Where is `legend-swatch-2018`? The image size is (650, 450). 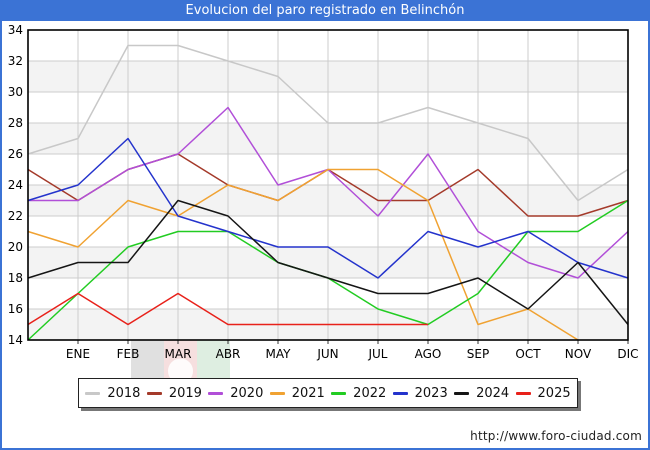
legend-swatch-2018 is located at coordinates (93, 393).